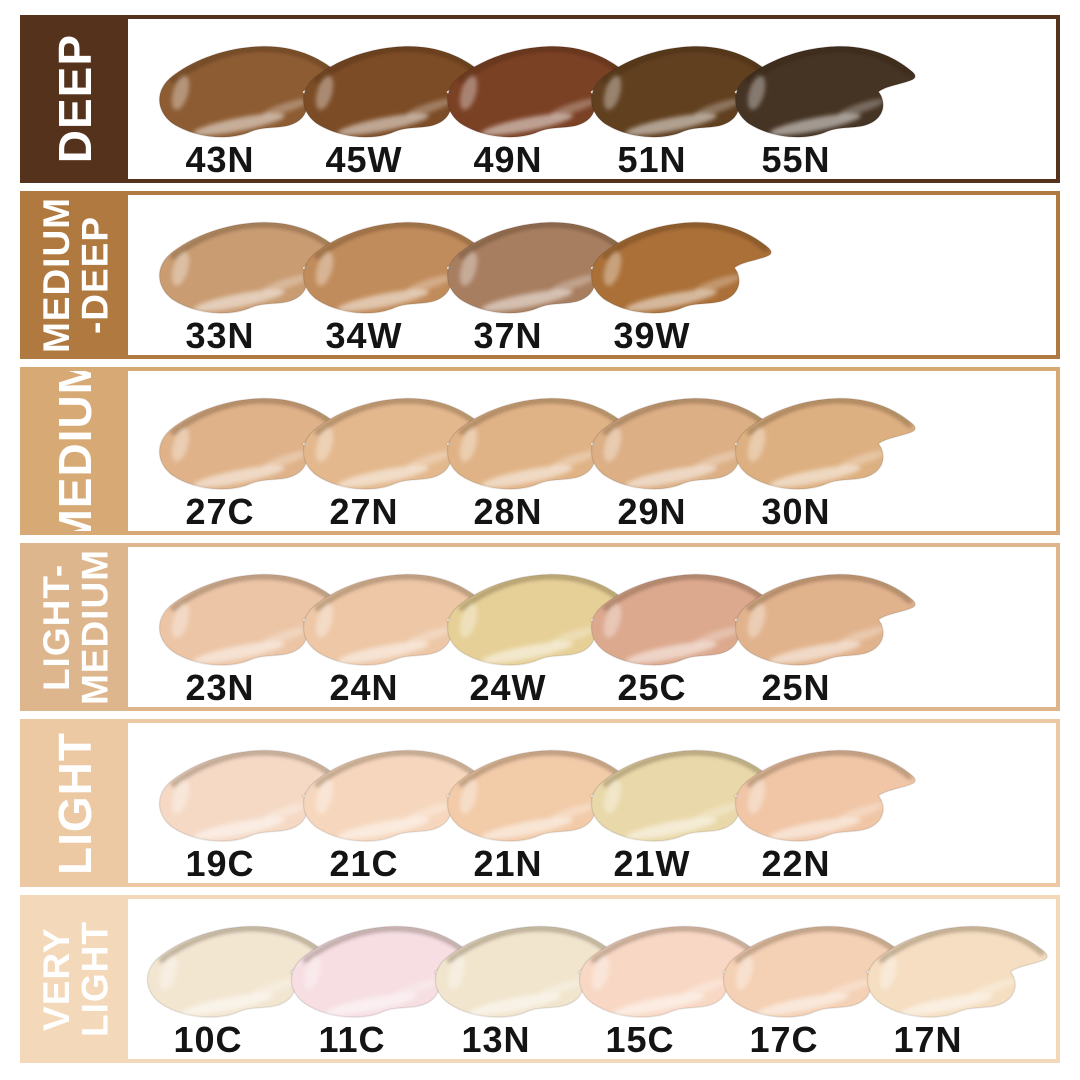  Describe the element at coordinates (812, 988) in the screenshot. I see `shade-swatch-17c: 17C` at that location.